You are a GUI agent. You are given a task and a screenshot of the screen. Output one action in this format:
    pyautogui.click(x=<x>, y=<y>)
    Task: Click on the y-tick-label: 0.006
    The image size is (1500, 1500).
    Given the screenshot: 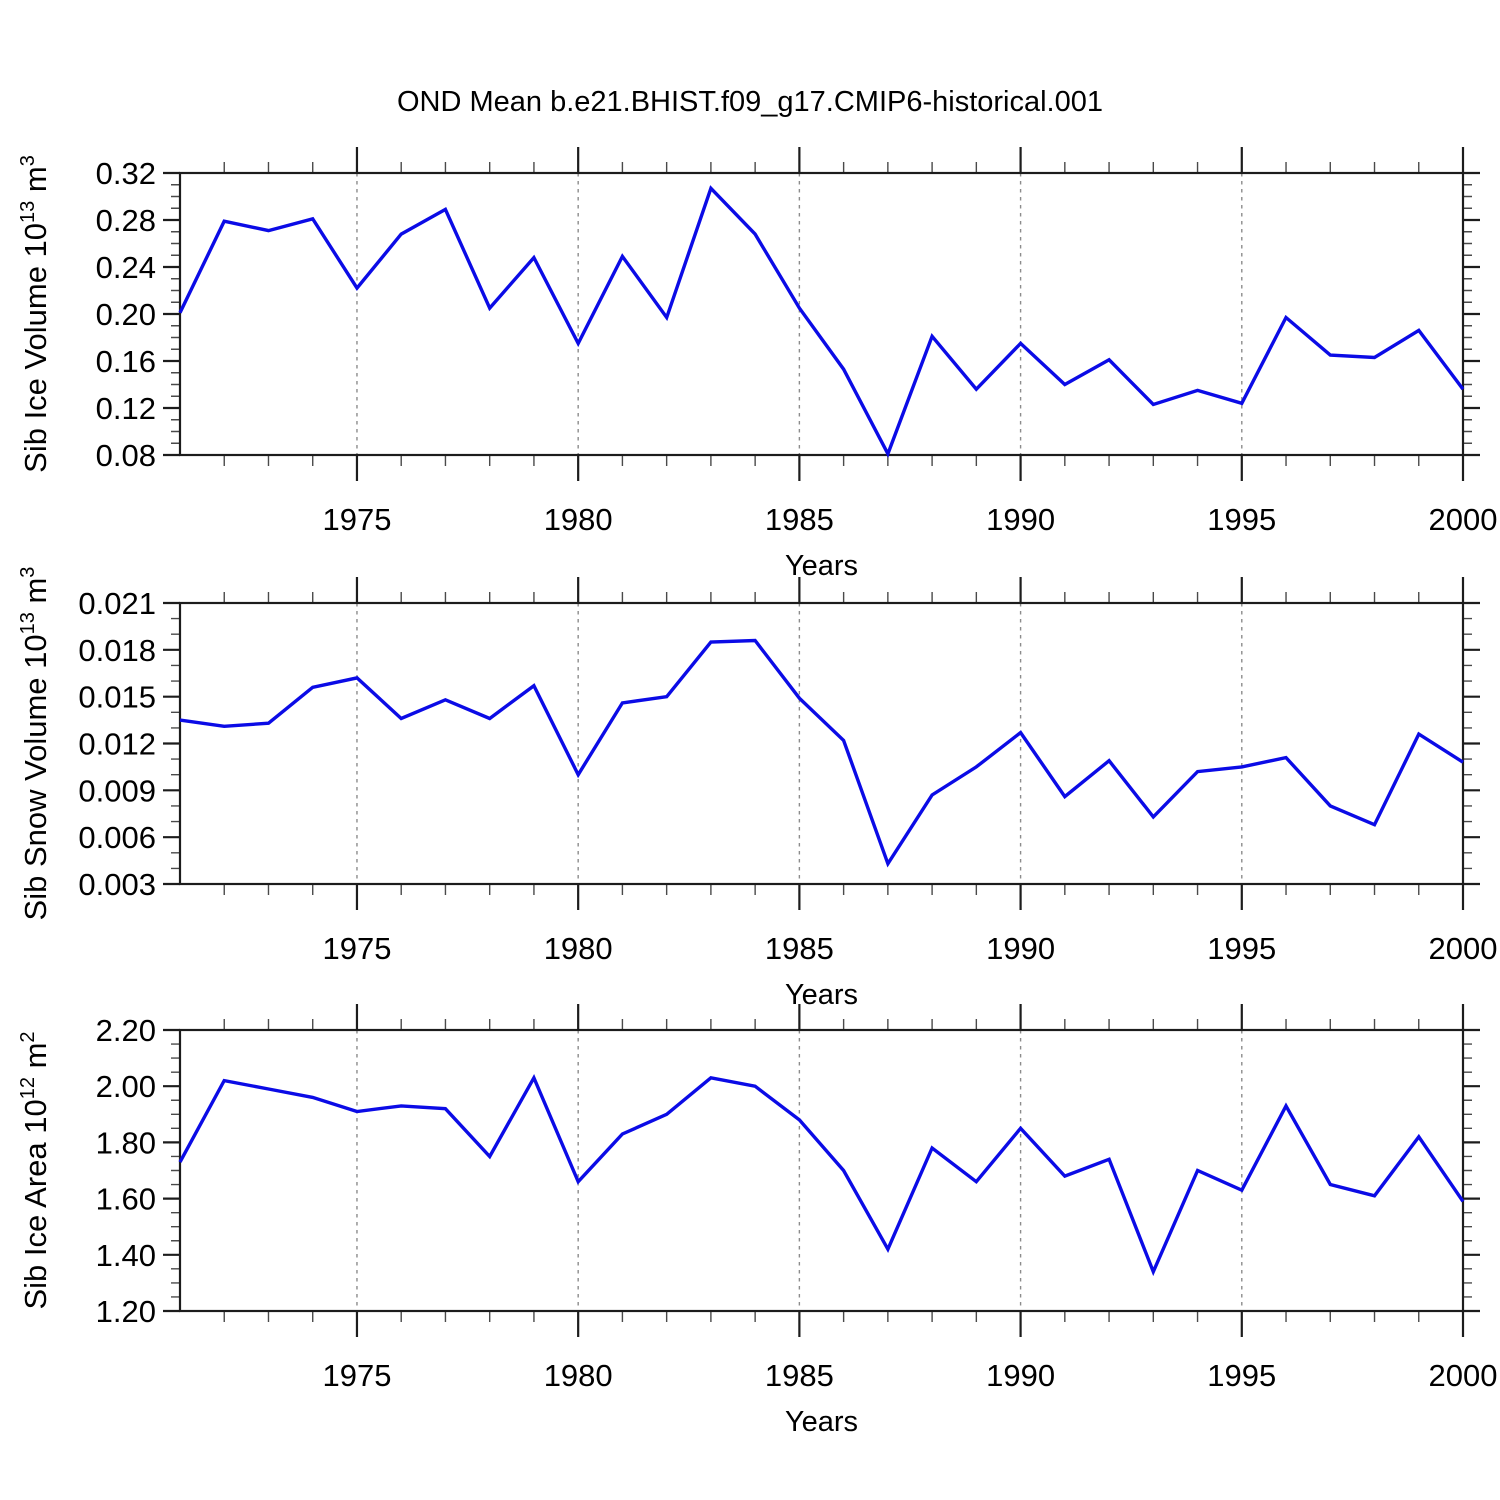 What is the action you would take?
    pyautogui.click(x=117, y=837)
    